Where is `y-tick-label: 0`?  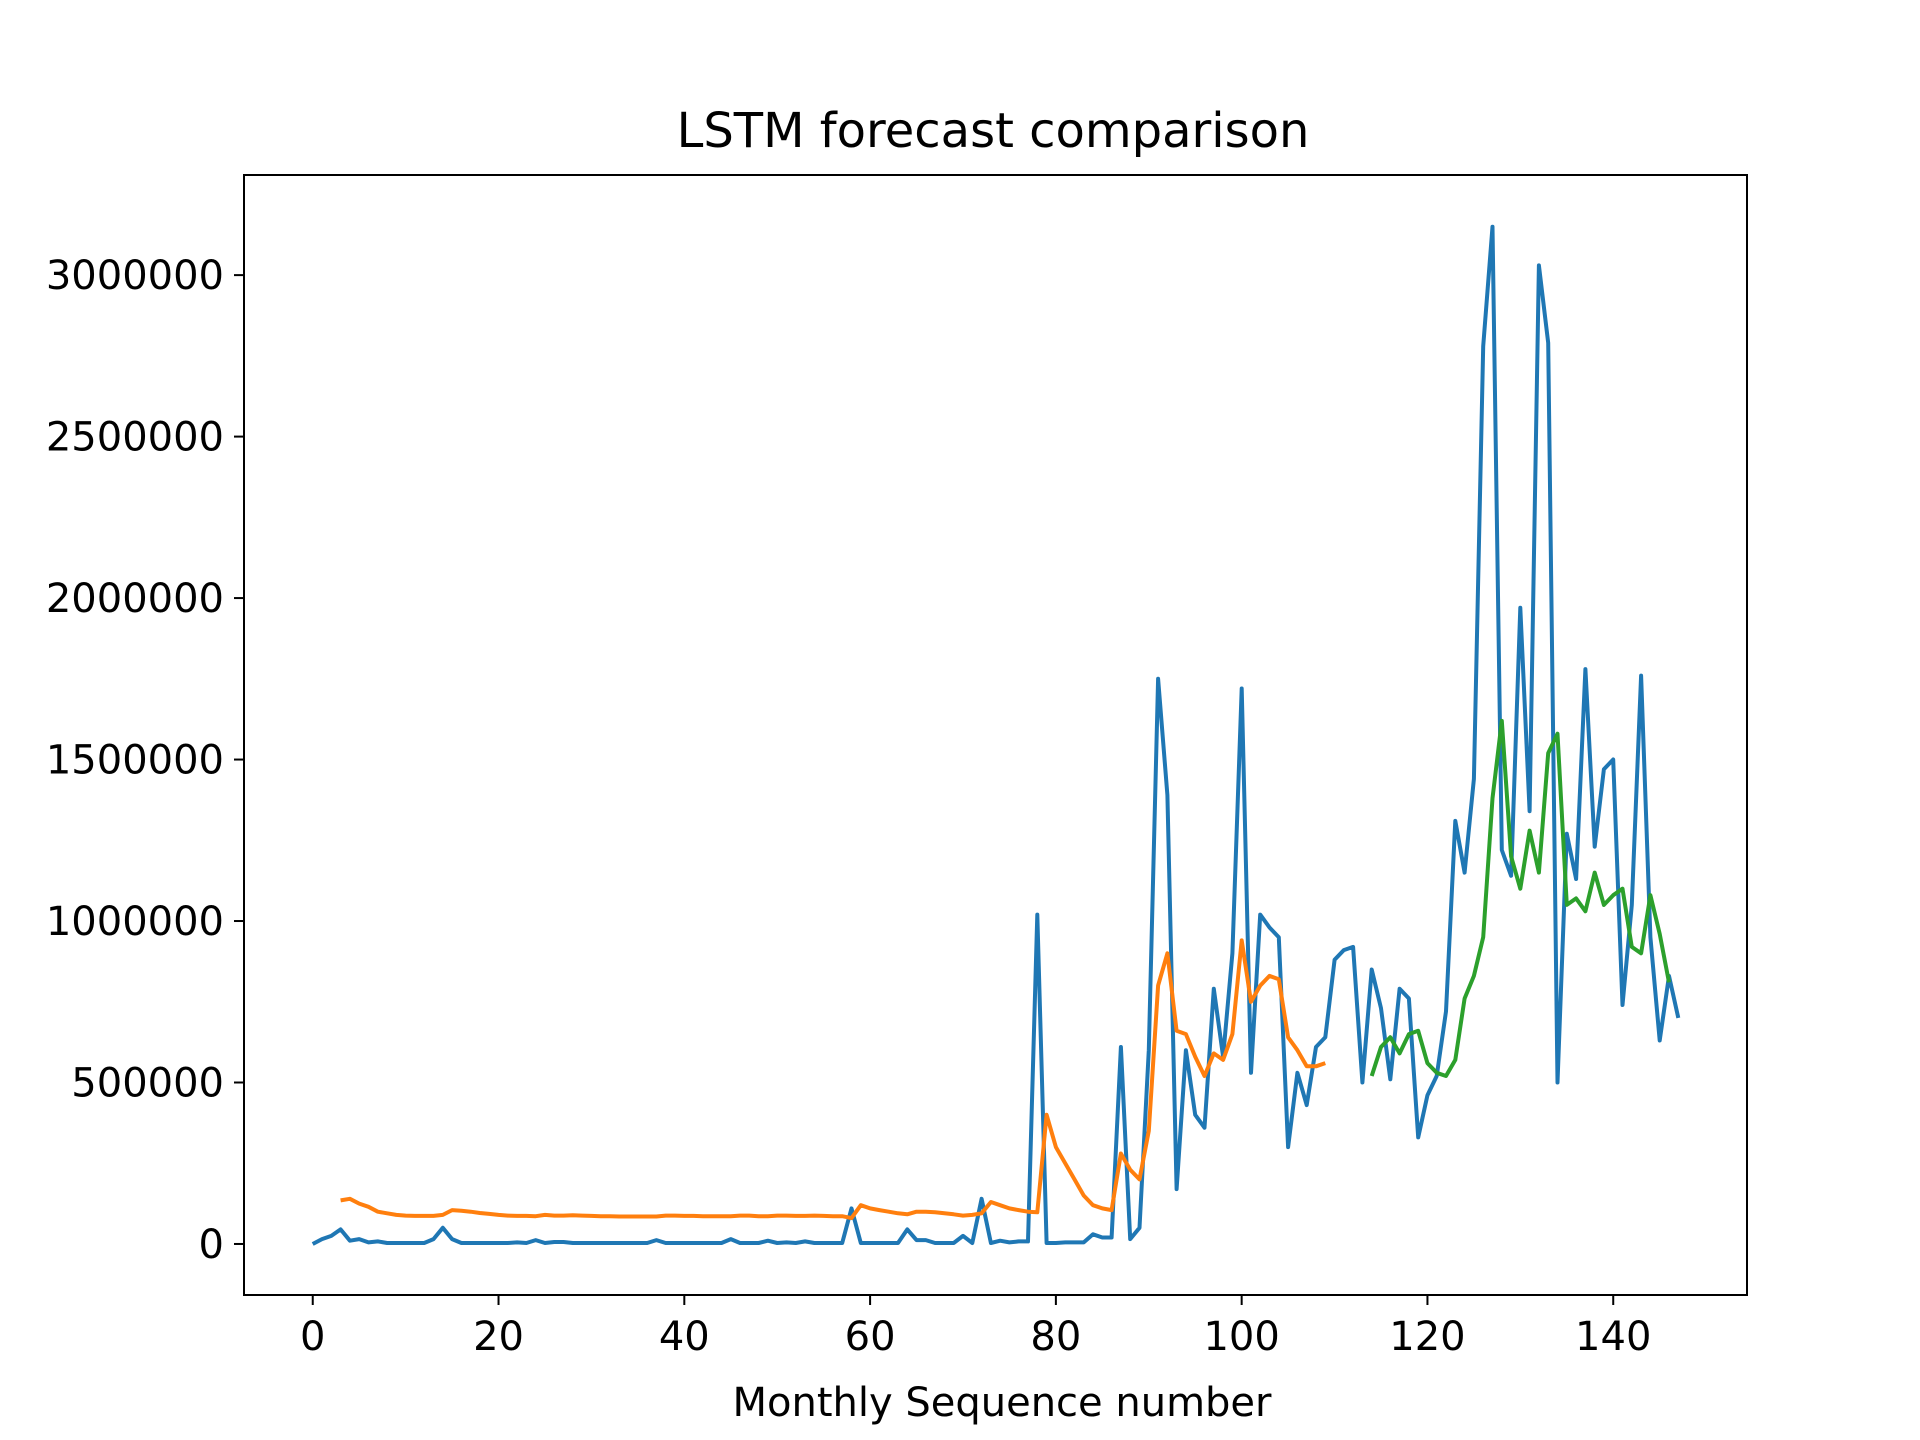
y-tick-label: 0 is located at coordinates (211, 1245).